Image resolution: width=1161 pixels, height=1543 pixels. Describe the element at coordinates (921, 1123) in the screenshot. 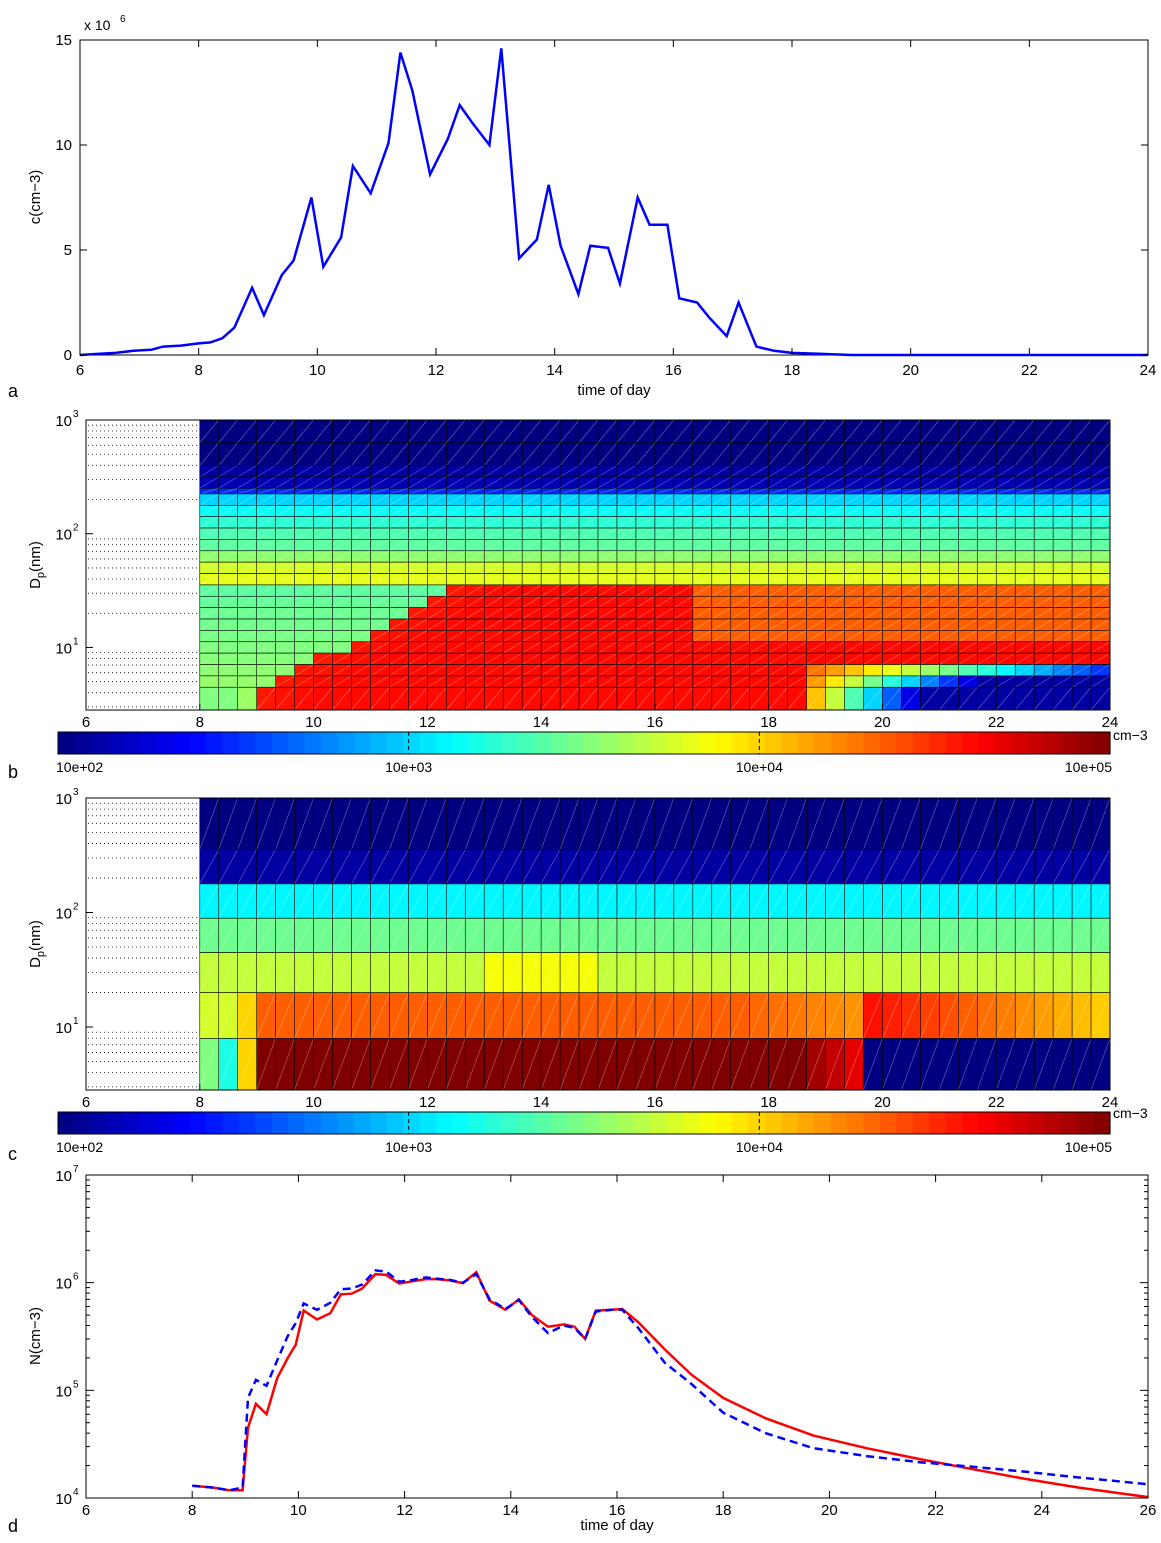

I see `panel-c-colorbar-segment` at that location.